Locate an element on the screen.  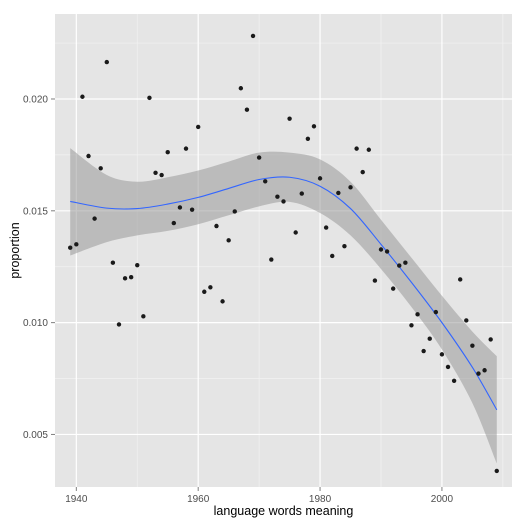
y-tick-label: 0.020 is located at coordinates (35, 99).